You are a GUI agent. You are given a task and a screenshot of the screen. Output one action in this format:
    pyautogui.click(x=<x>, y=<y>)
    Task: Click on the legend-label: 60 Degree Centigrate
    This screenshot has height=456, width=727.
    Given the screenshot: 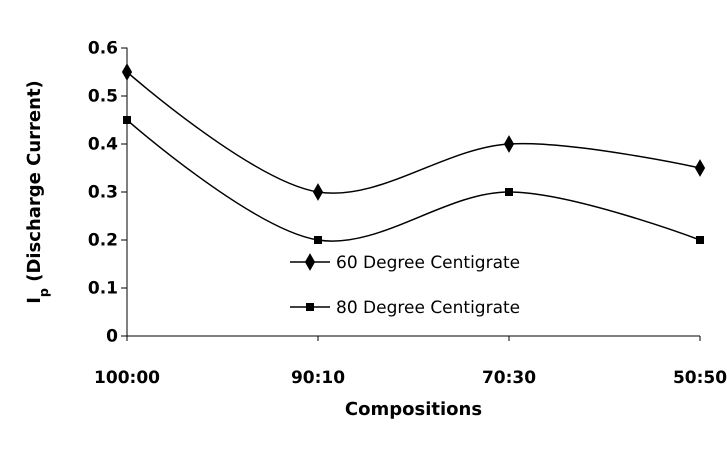 What is the action you would take?
    pyautogui.click(x=428, y=263)
    